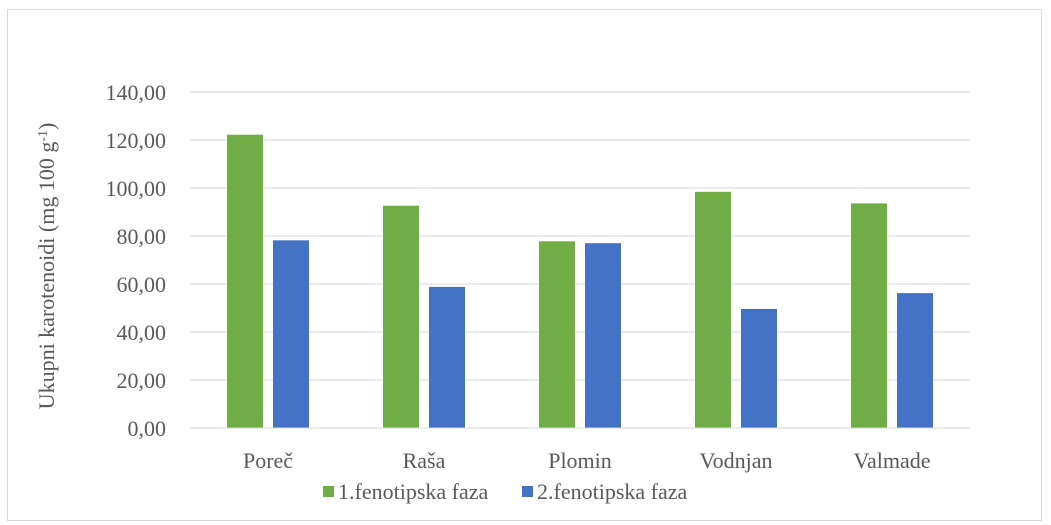 This screenshot has height=525, width=1051. What do you see at coordinates (892, 460) in the screenshot?
I see `x-tick-label: Valmade` at bounding box center [892, 460].